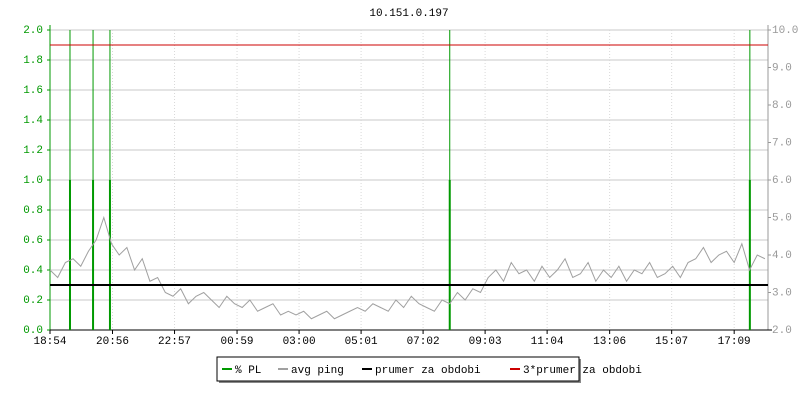 The image size is (800, 400). Describe the element at coordinates (734, 342) in the screenshot. I see `x-tick-label: 17:09` at that location.